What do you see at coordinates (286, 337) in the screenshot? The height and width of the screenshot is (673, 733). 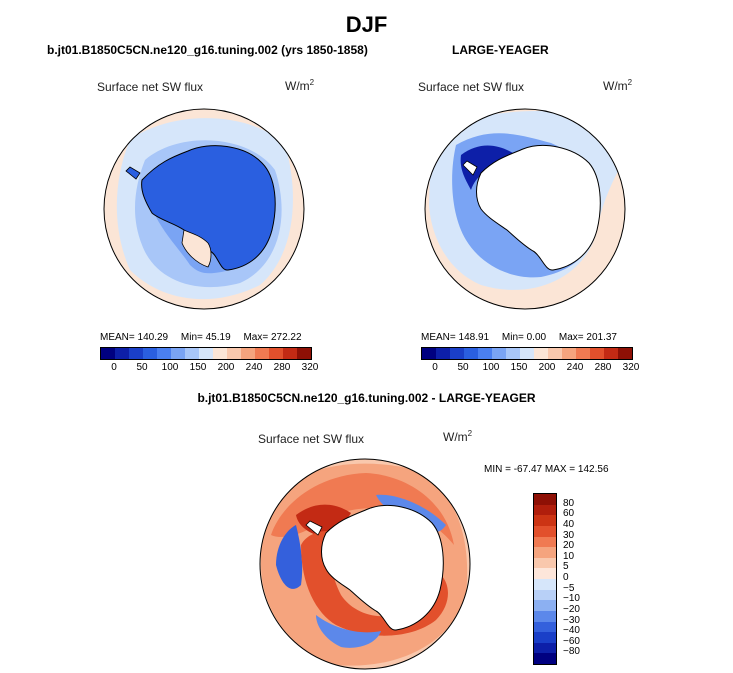 I see `panel-1-max-value: 272.22` at bounding box center [286, 337].